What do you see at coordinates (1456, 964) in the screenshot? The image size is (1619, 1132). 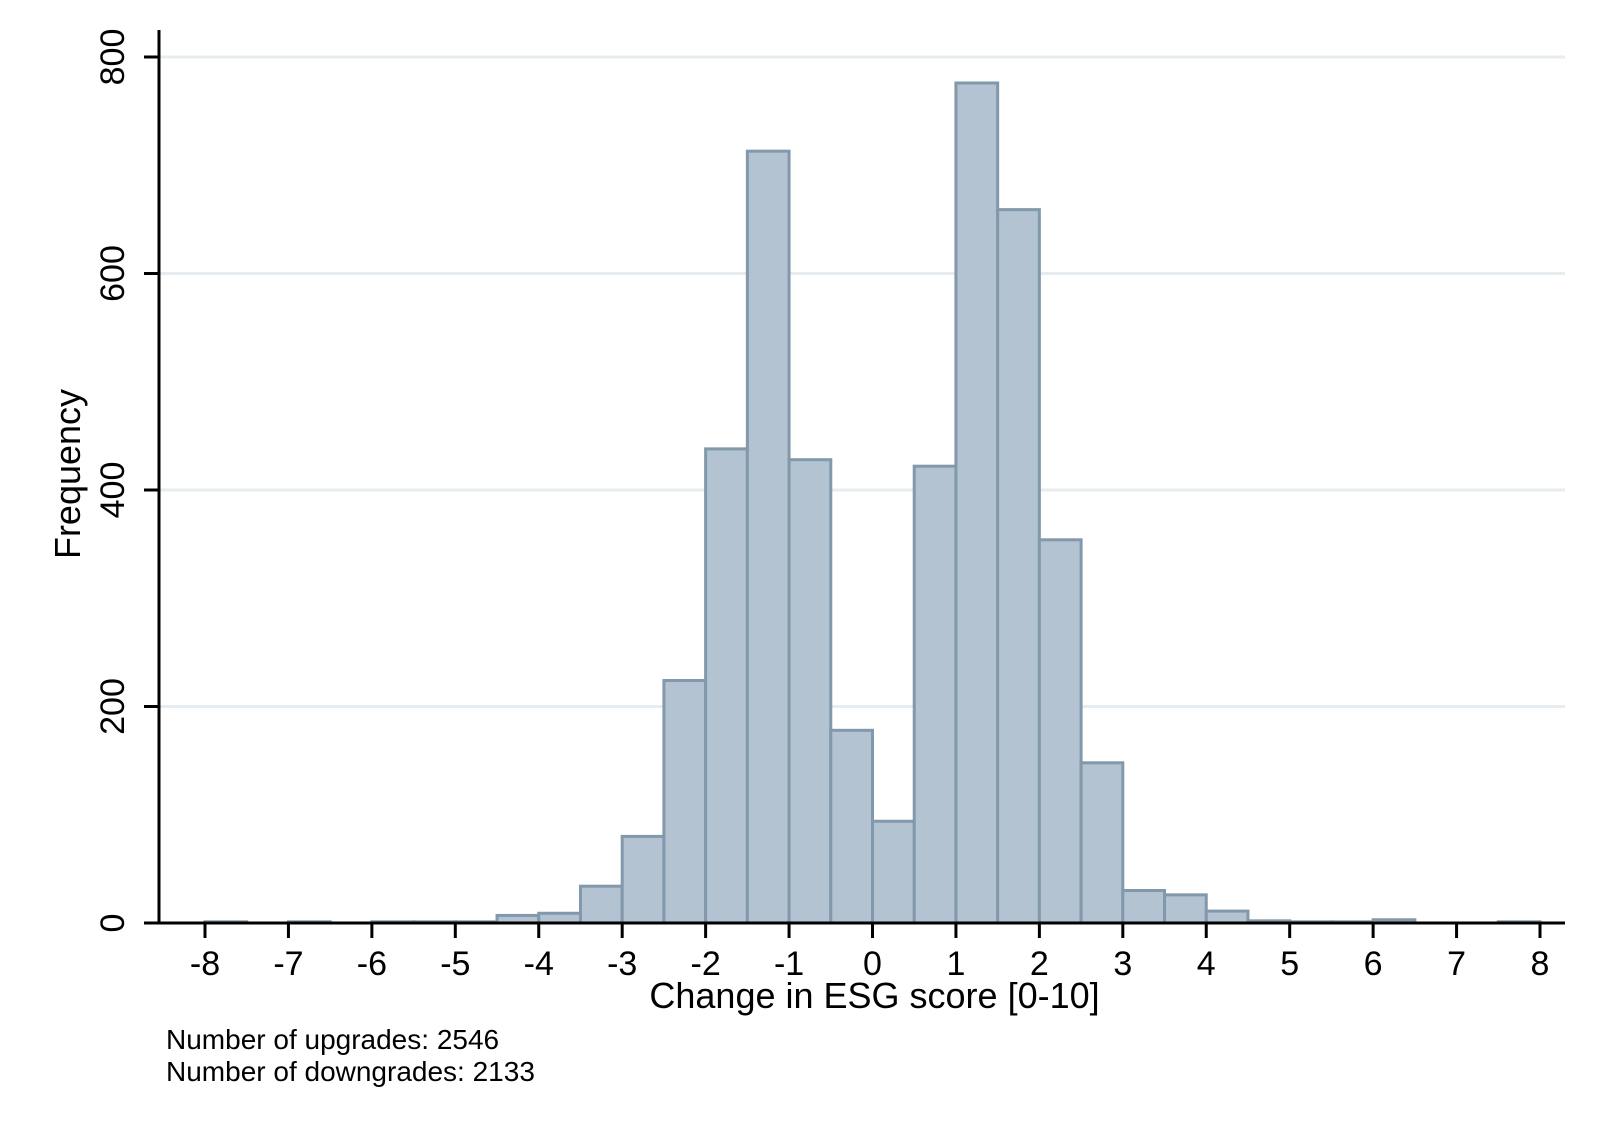 I see `x-tick-label: 7` at bounding box center [1456, 964].